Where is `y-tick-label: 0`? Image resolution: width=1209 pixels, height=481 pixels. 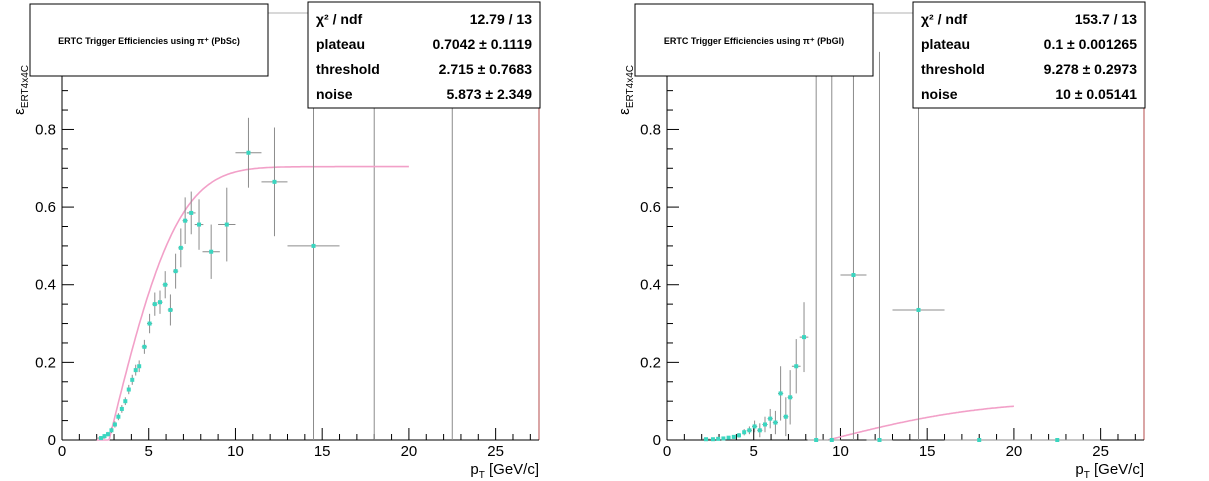 y-tick-label: 0 is located at coordinates (657, 440).